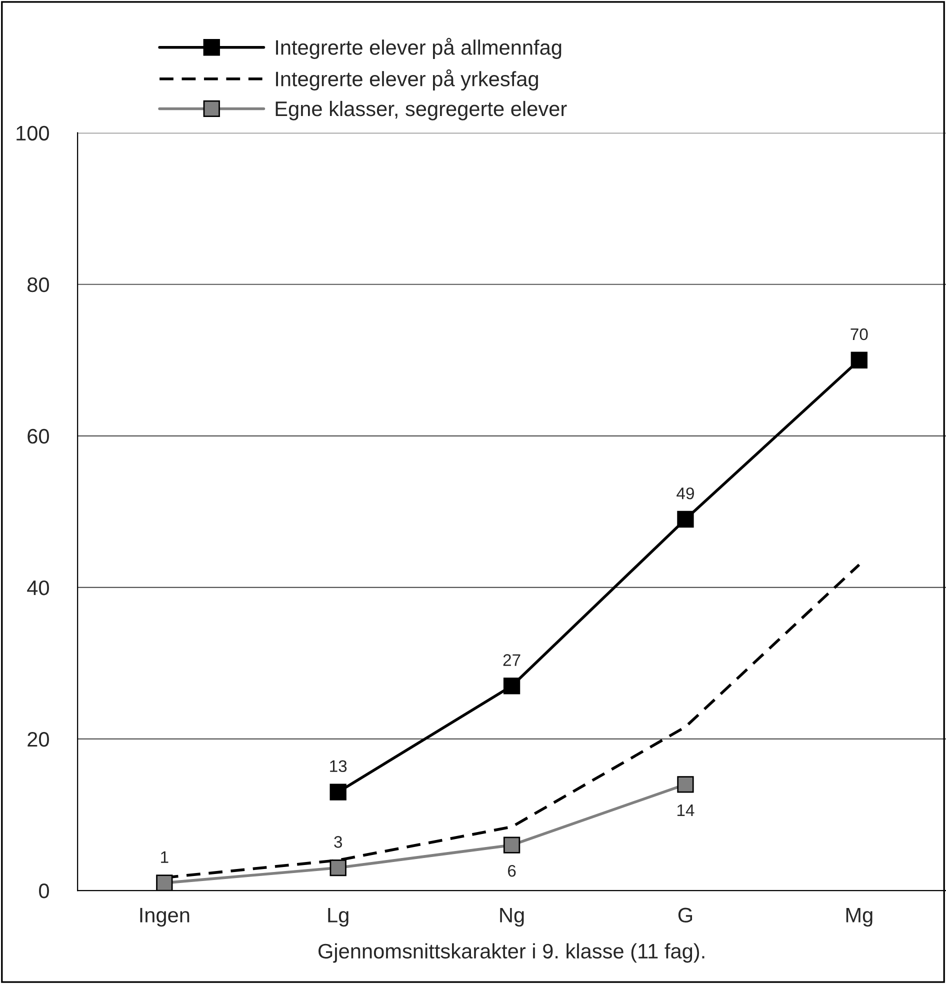  What do you see at coordinates (338, 917) in the screenshot?
I see `x-tick-label: Lg` at bounding box center [338, 917].